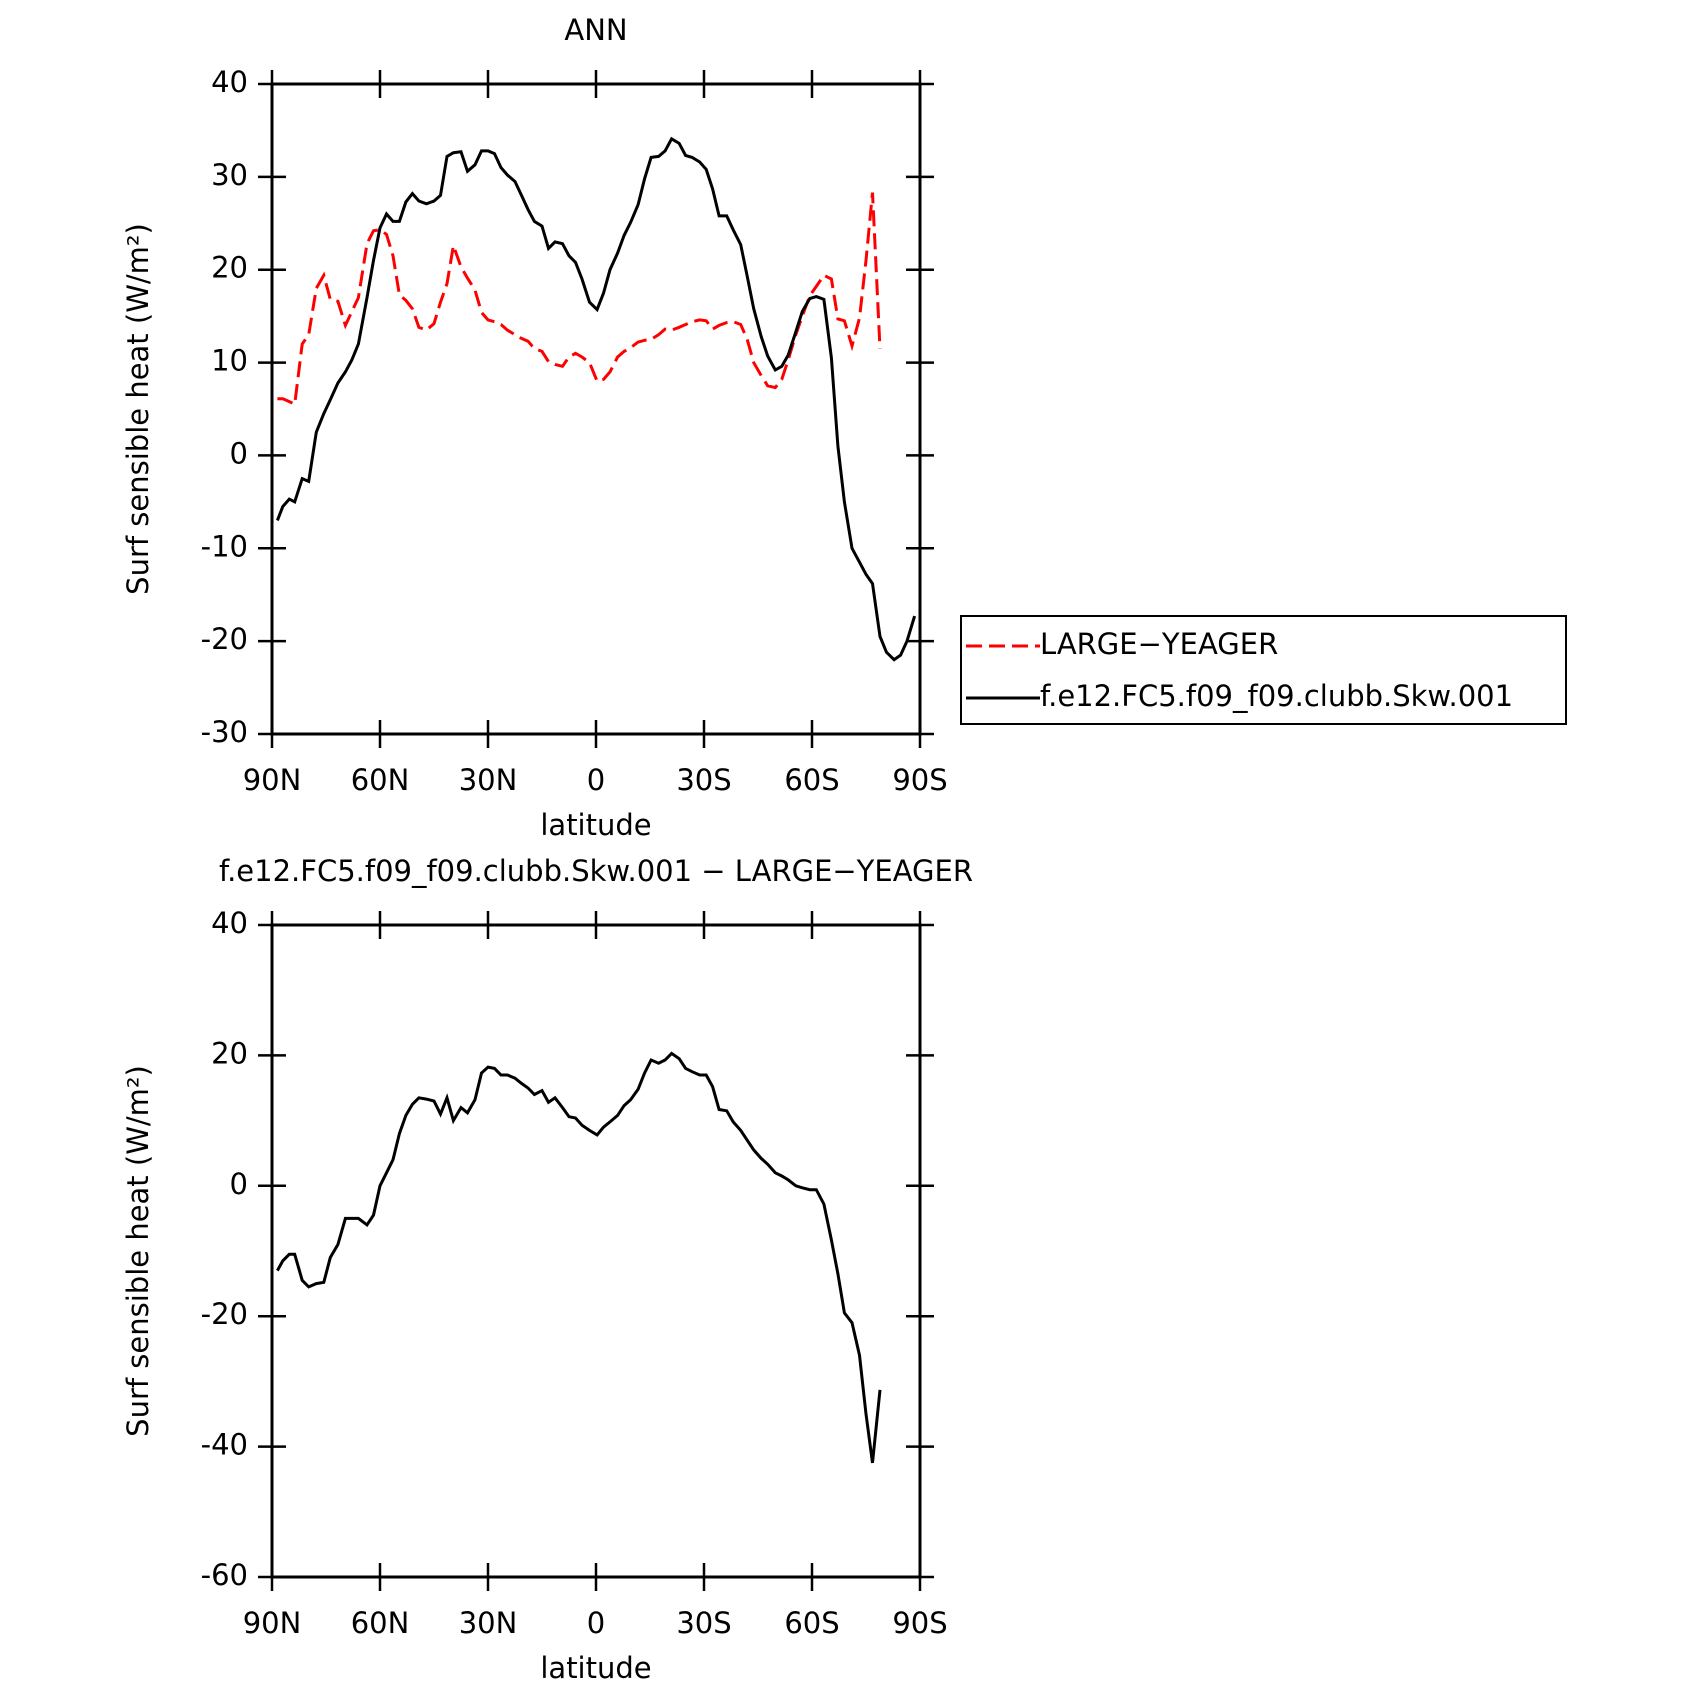 The image size is (1683, 1702). What do you see at coordinates (224, 732) in the screenshot?
I see `y-tick-label: -30` at bounding box center [224, 732].